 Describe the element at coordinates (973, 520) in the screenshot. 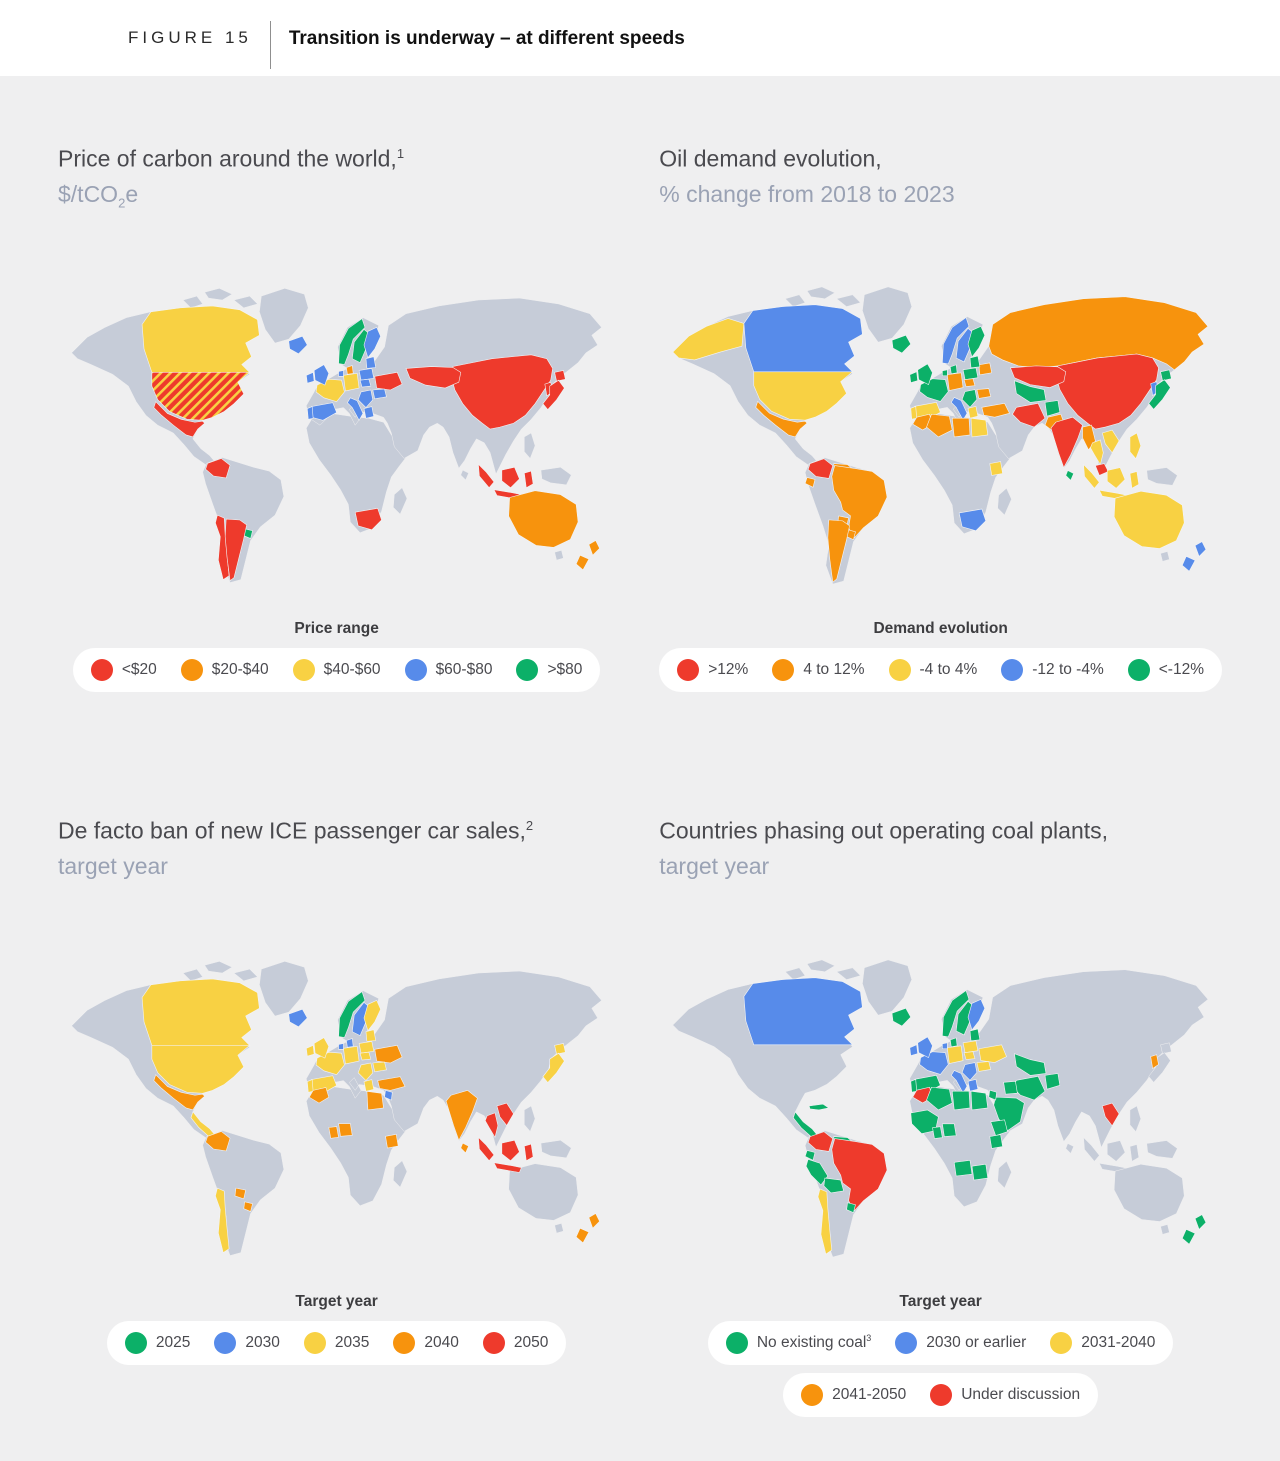

I see `country-southafrica` at that location.